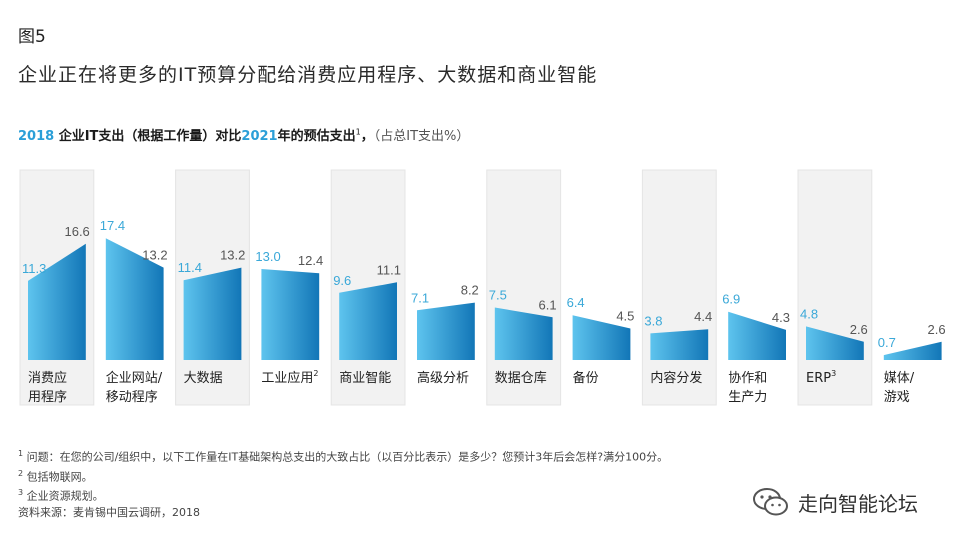 The image size is (967, 545). I want to click on value-label-2021: 12.4, so click(310, 260).